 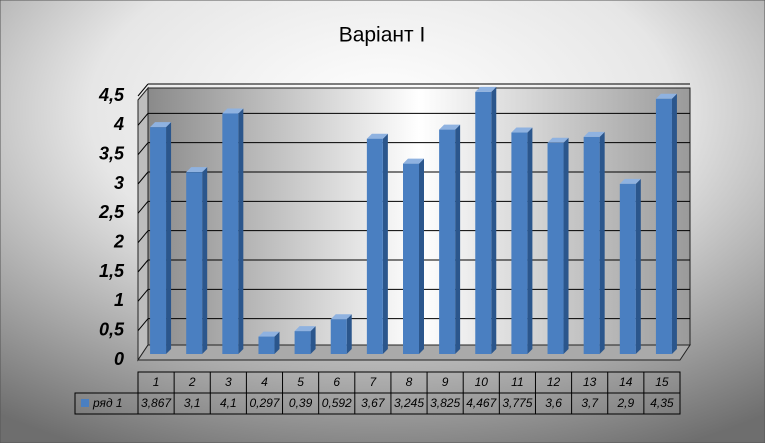 What do you see at coordinates (336, 382) in the screenshot?
I see `x-tick-label: 6` at bounding box center [336, 382].